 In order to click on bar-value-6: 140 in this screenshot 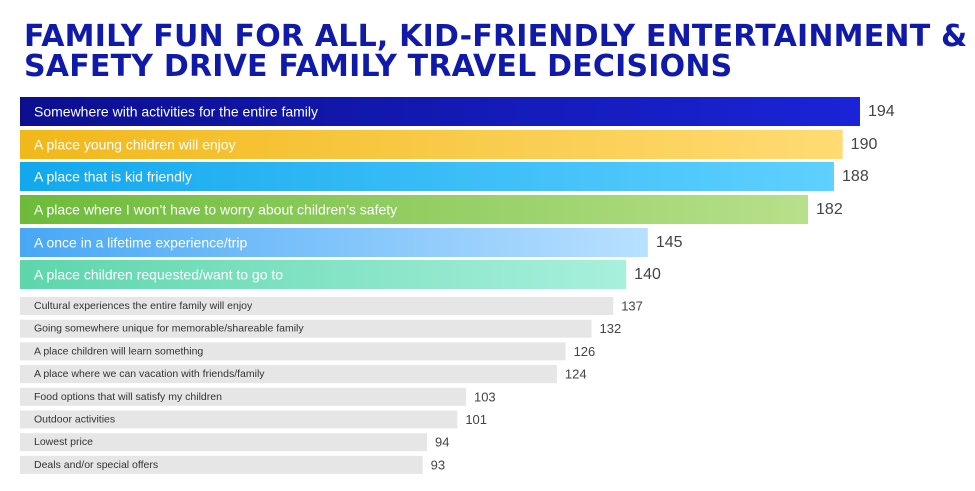, I will do `click(647, 274)`.